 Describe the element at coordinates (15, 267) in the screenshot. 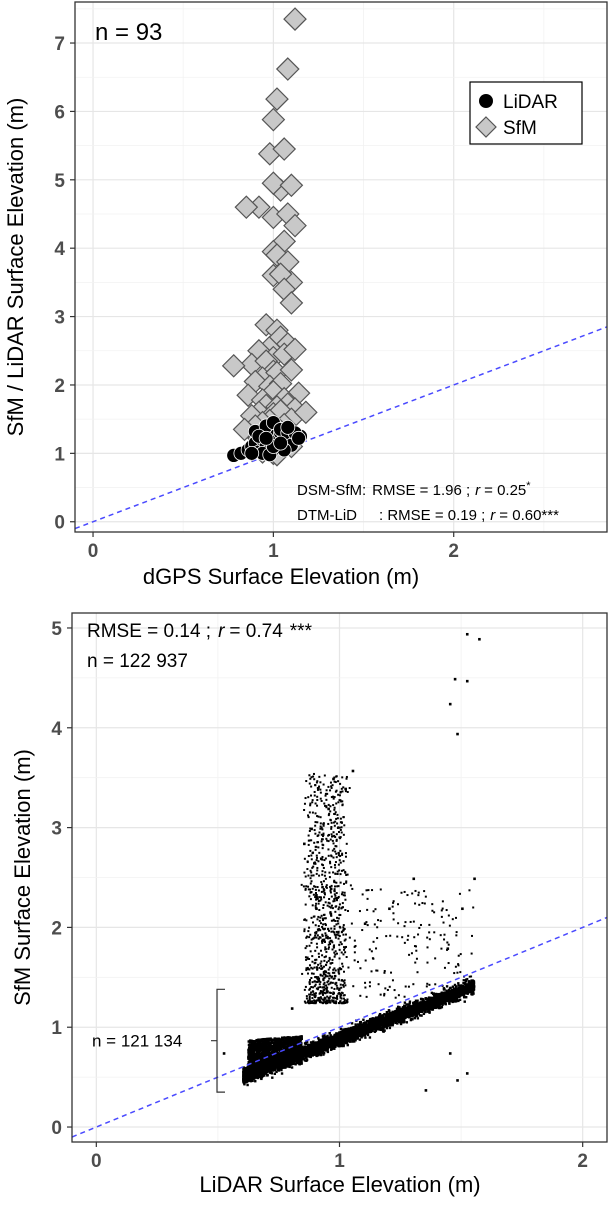

I see `y-axis-title: SfM / LiDAR Surface Elevation (m)` at that location.